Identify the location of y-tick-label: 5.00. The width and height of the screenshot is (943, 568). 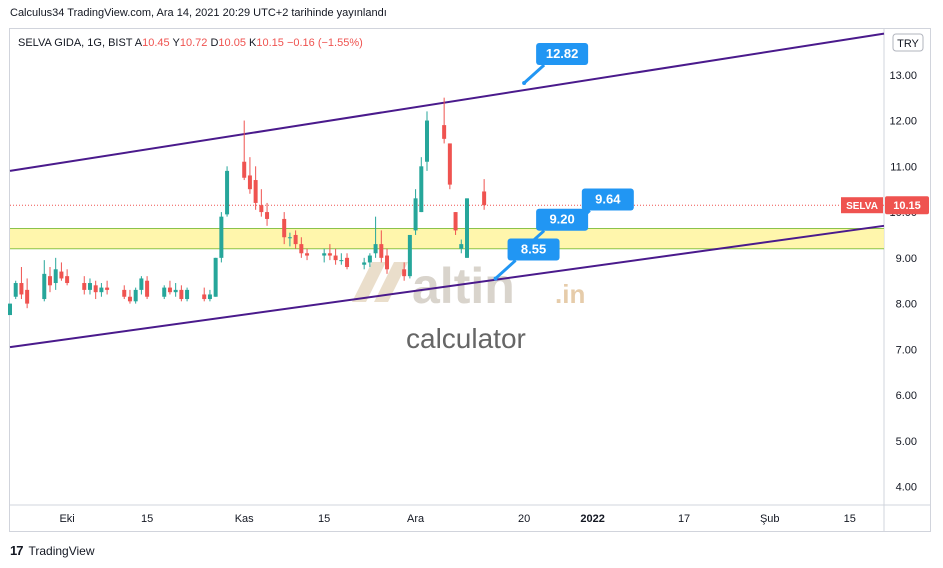
(906, 442).